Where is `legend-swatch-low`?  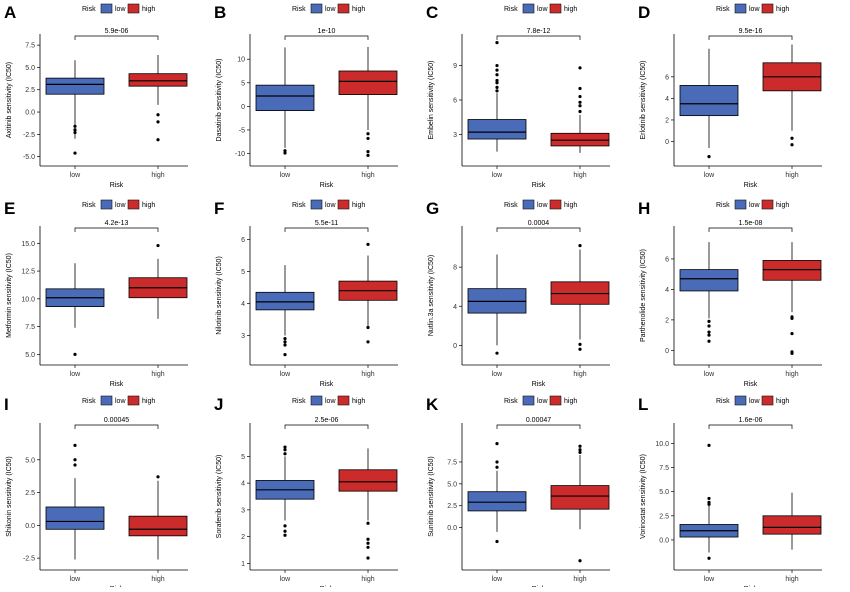
legend-swatch-low is located at coordinates (316, 400).